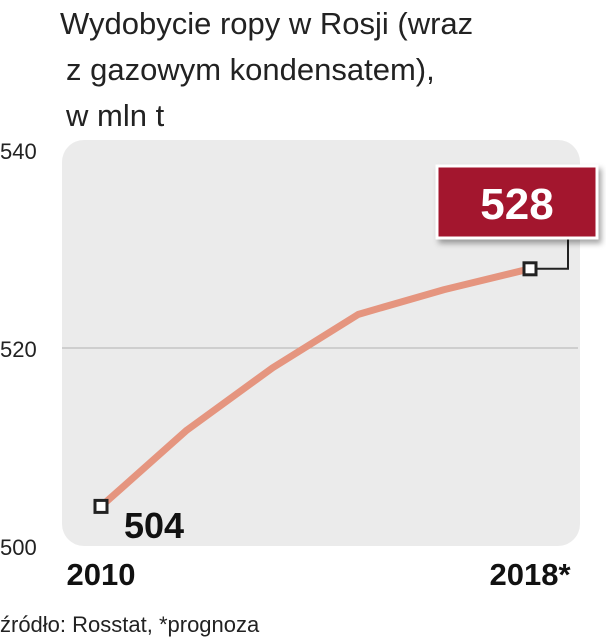 The image size is (606, 640). What do you see at coordinates (530, 574) in the screenshot?
I see `x-tick-label: 2018*` at bounding box center [530, 574].